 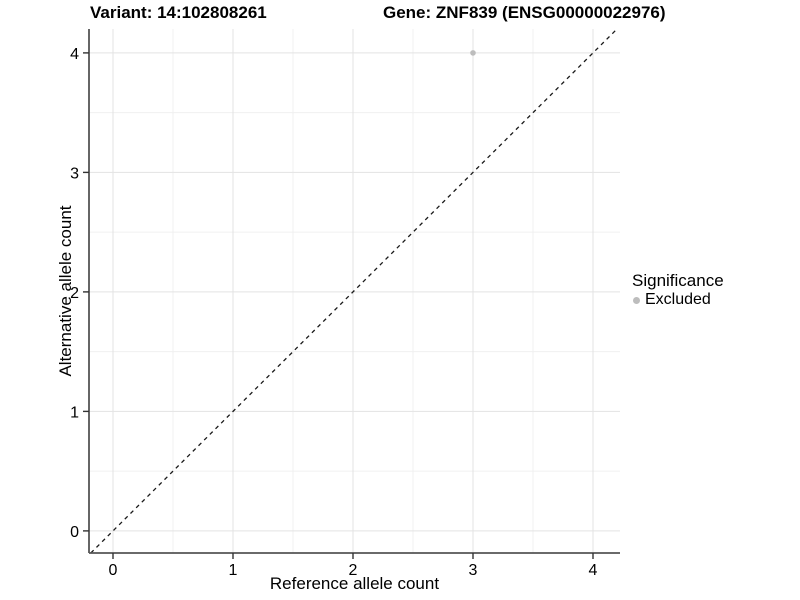 What do you see at coordinates (74, 412) in the screenshot?
I see `y-tick-label: 1` at bounding box center [74, 412].